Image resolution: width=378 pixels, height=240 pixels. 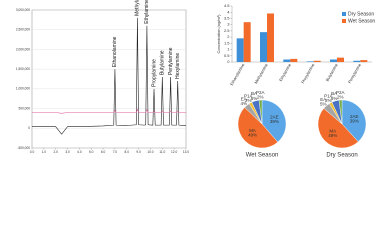 I want to click on x-tick-label: Methylamine, so click(x=261, y=73).